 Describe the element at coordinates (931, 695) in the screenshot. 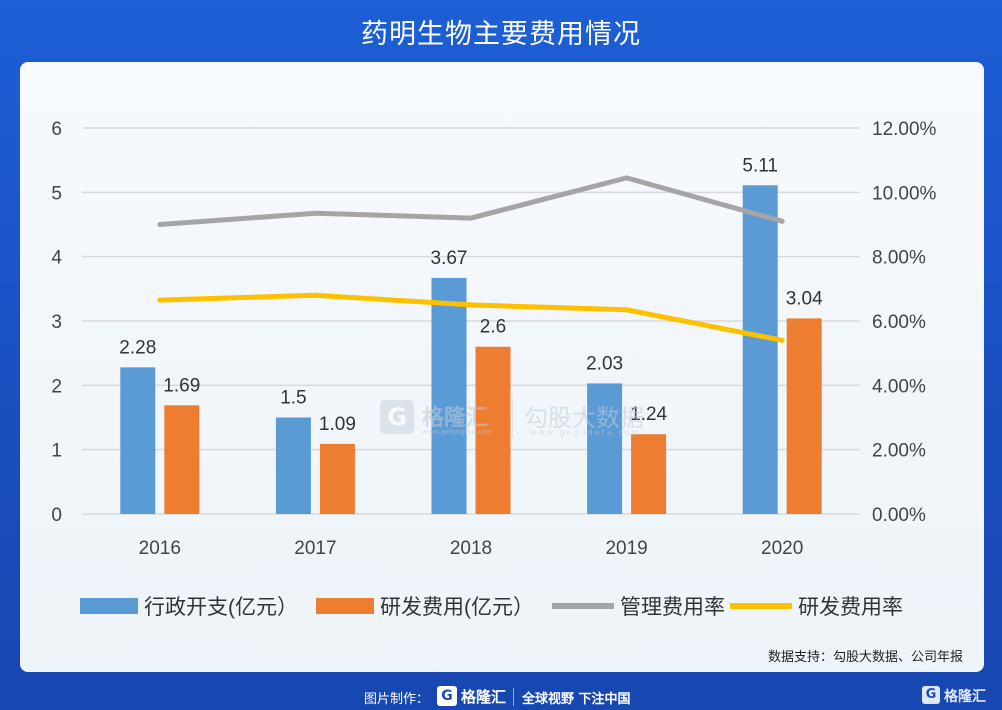

I see `corner-logo-icon: G` at that location.